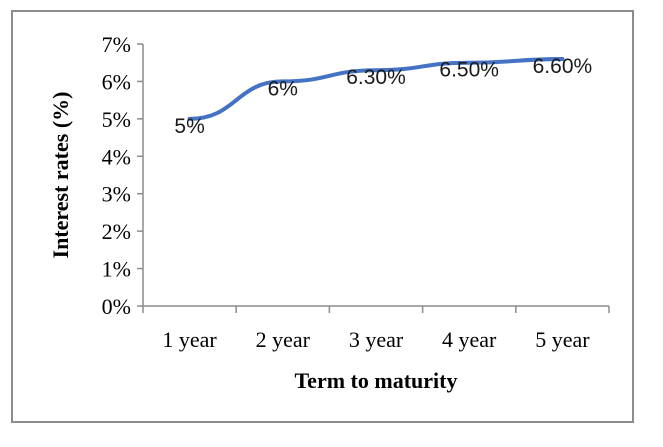  What do you see at coordinates (562, 339) in the screenshot?
I see `x-tick-label: 5 year` at bounding box center [562, 339].